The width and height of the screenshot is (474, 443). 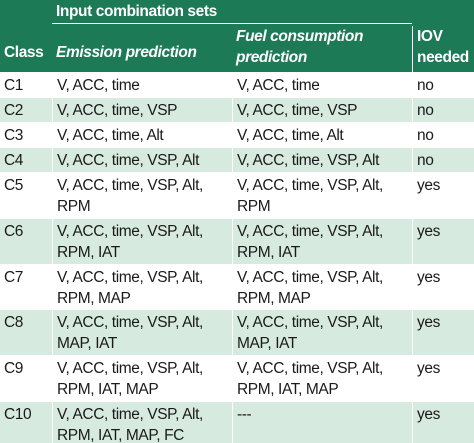 I want to click on table-cell: C1, so click(x=26, y=84).